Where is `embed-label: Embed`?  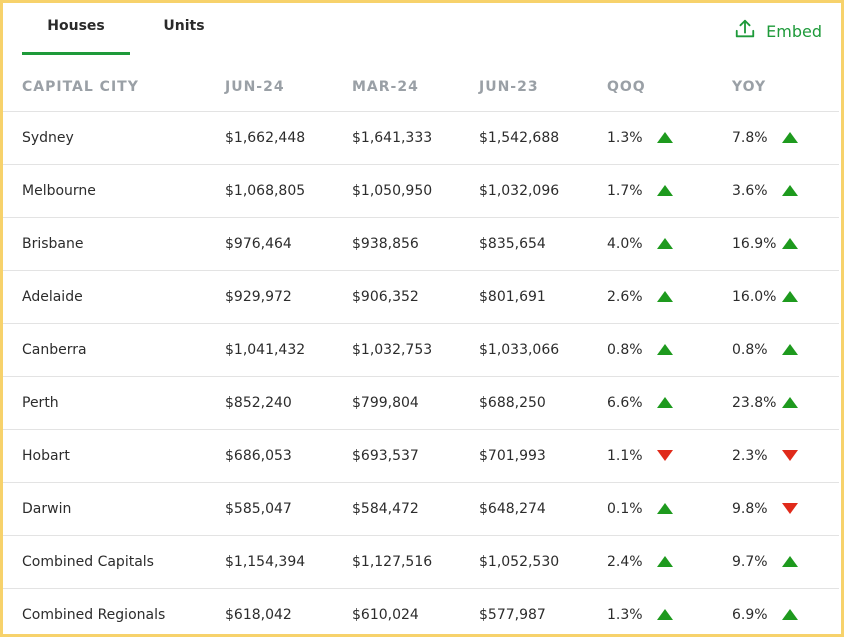 embed-label: Embed is located at coordinates (794, 31).